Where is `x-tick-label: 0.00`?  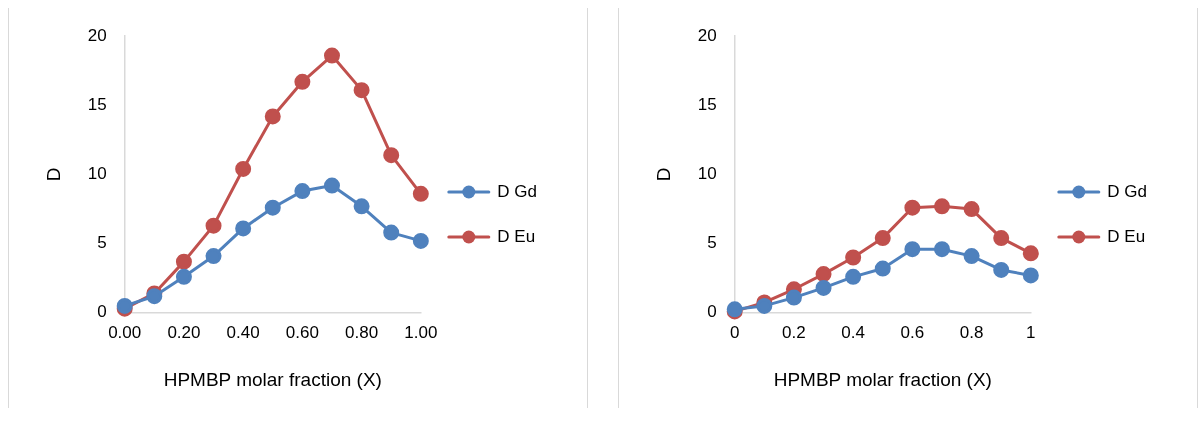
x-tick-label: 0.00 is located at coordinates (125, 332).